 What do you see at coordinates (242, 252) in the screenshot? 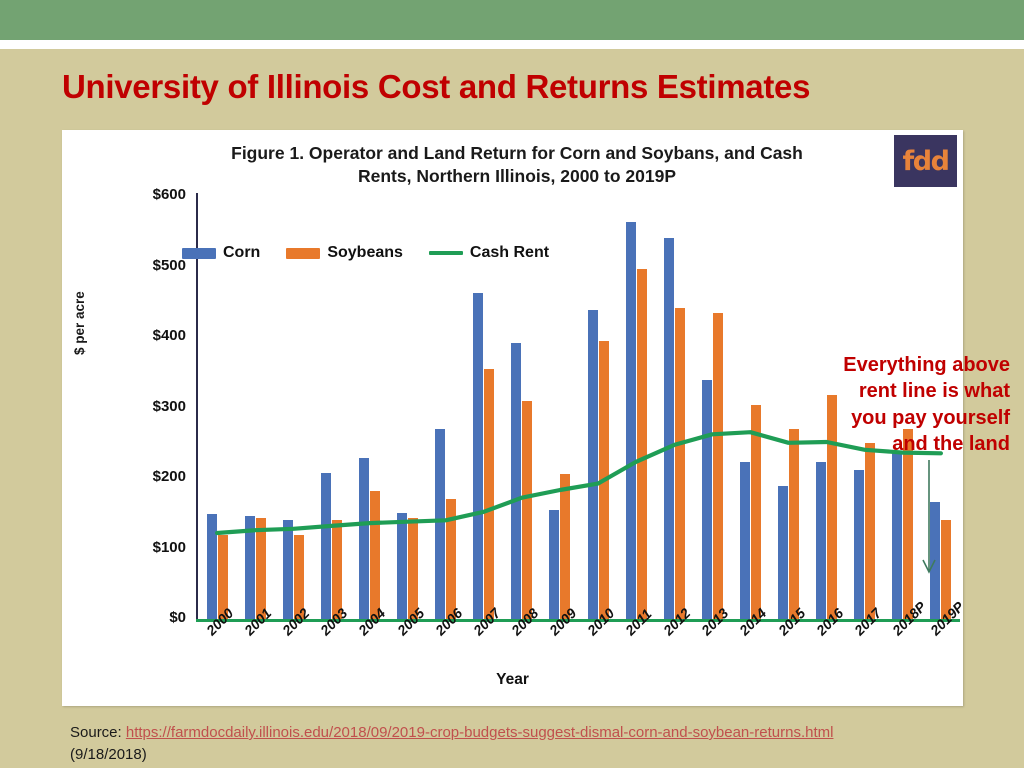
I see `legend-label-corn: Corn` at bounding box center [242, 252].